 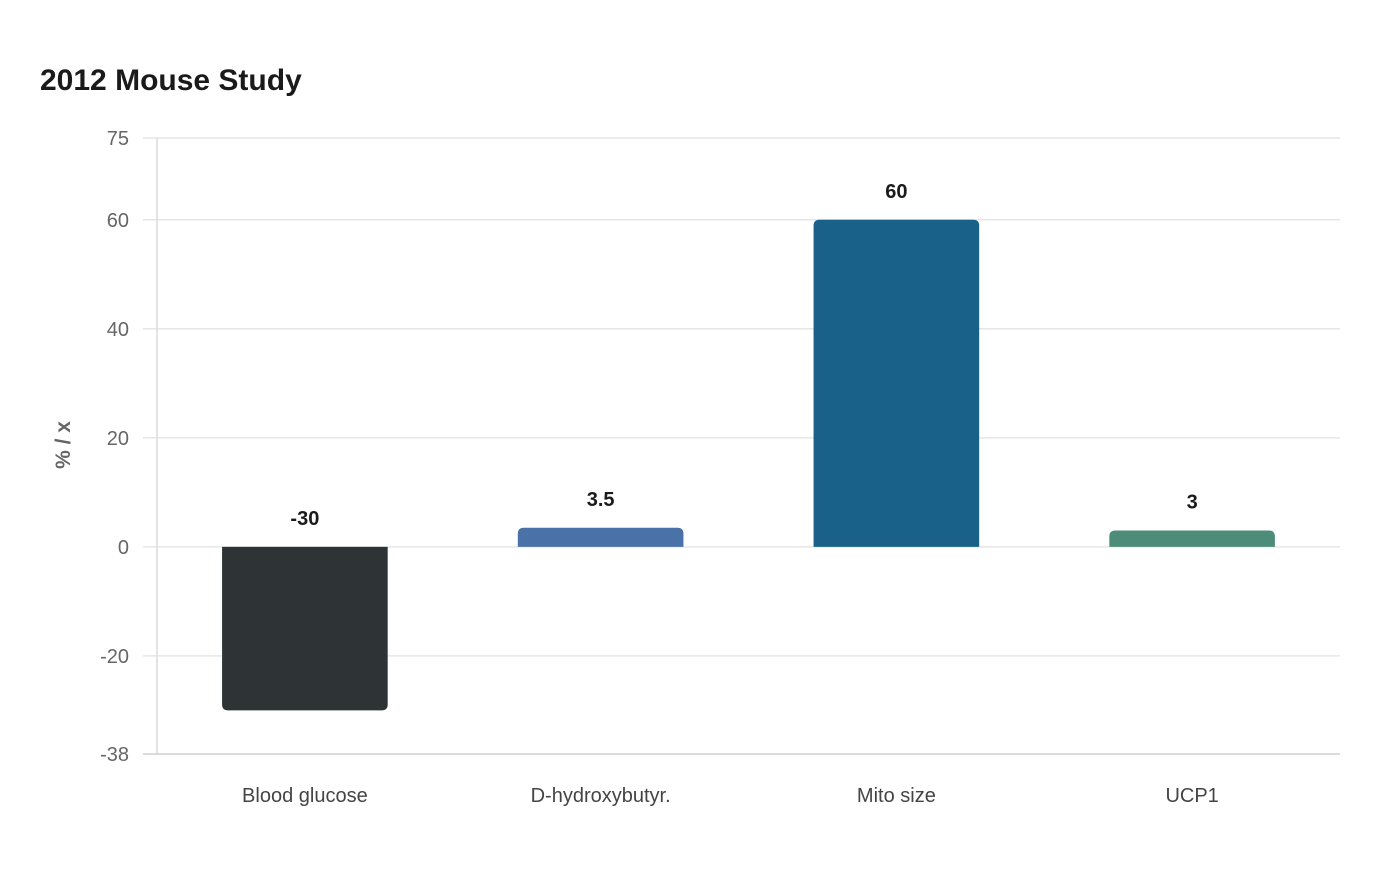 I want to click on x-tick-label: Blood glucose, so click(x=305, y=796).